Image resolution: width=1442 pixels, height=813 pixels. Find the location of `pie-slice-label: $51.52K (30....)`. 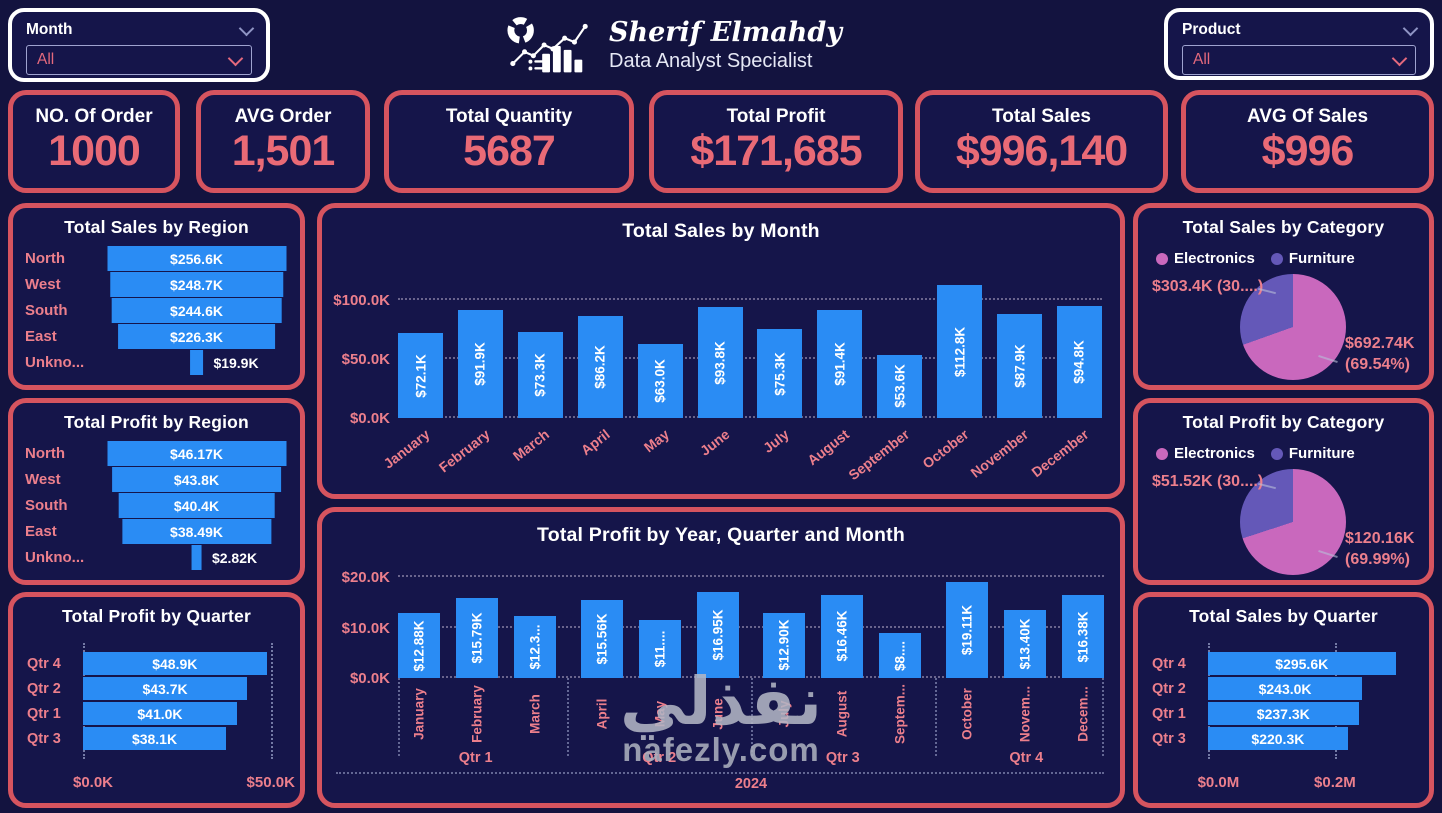

pie-slice-label: $51.52K (30....) is located at coordinates (1208, 481).